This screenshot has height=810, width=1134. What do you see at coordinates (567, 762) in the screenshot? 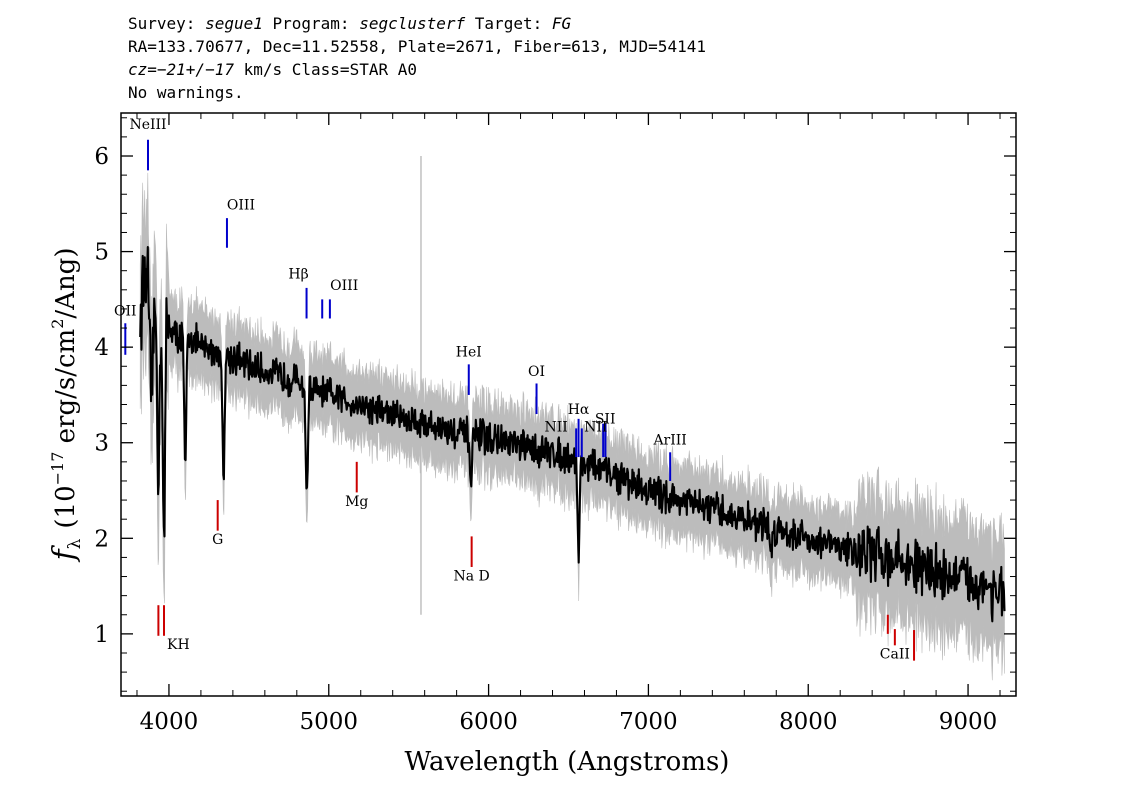
I see `x-axis-label: Wavelength (Angstroms)` at bounding box center [567, 762].